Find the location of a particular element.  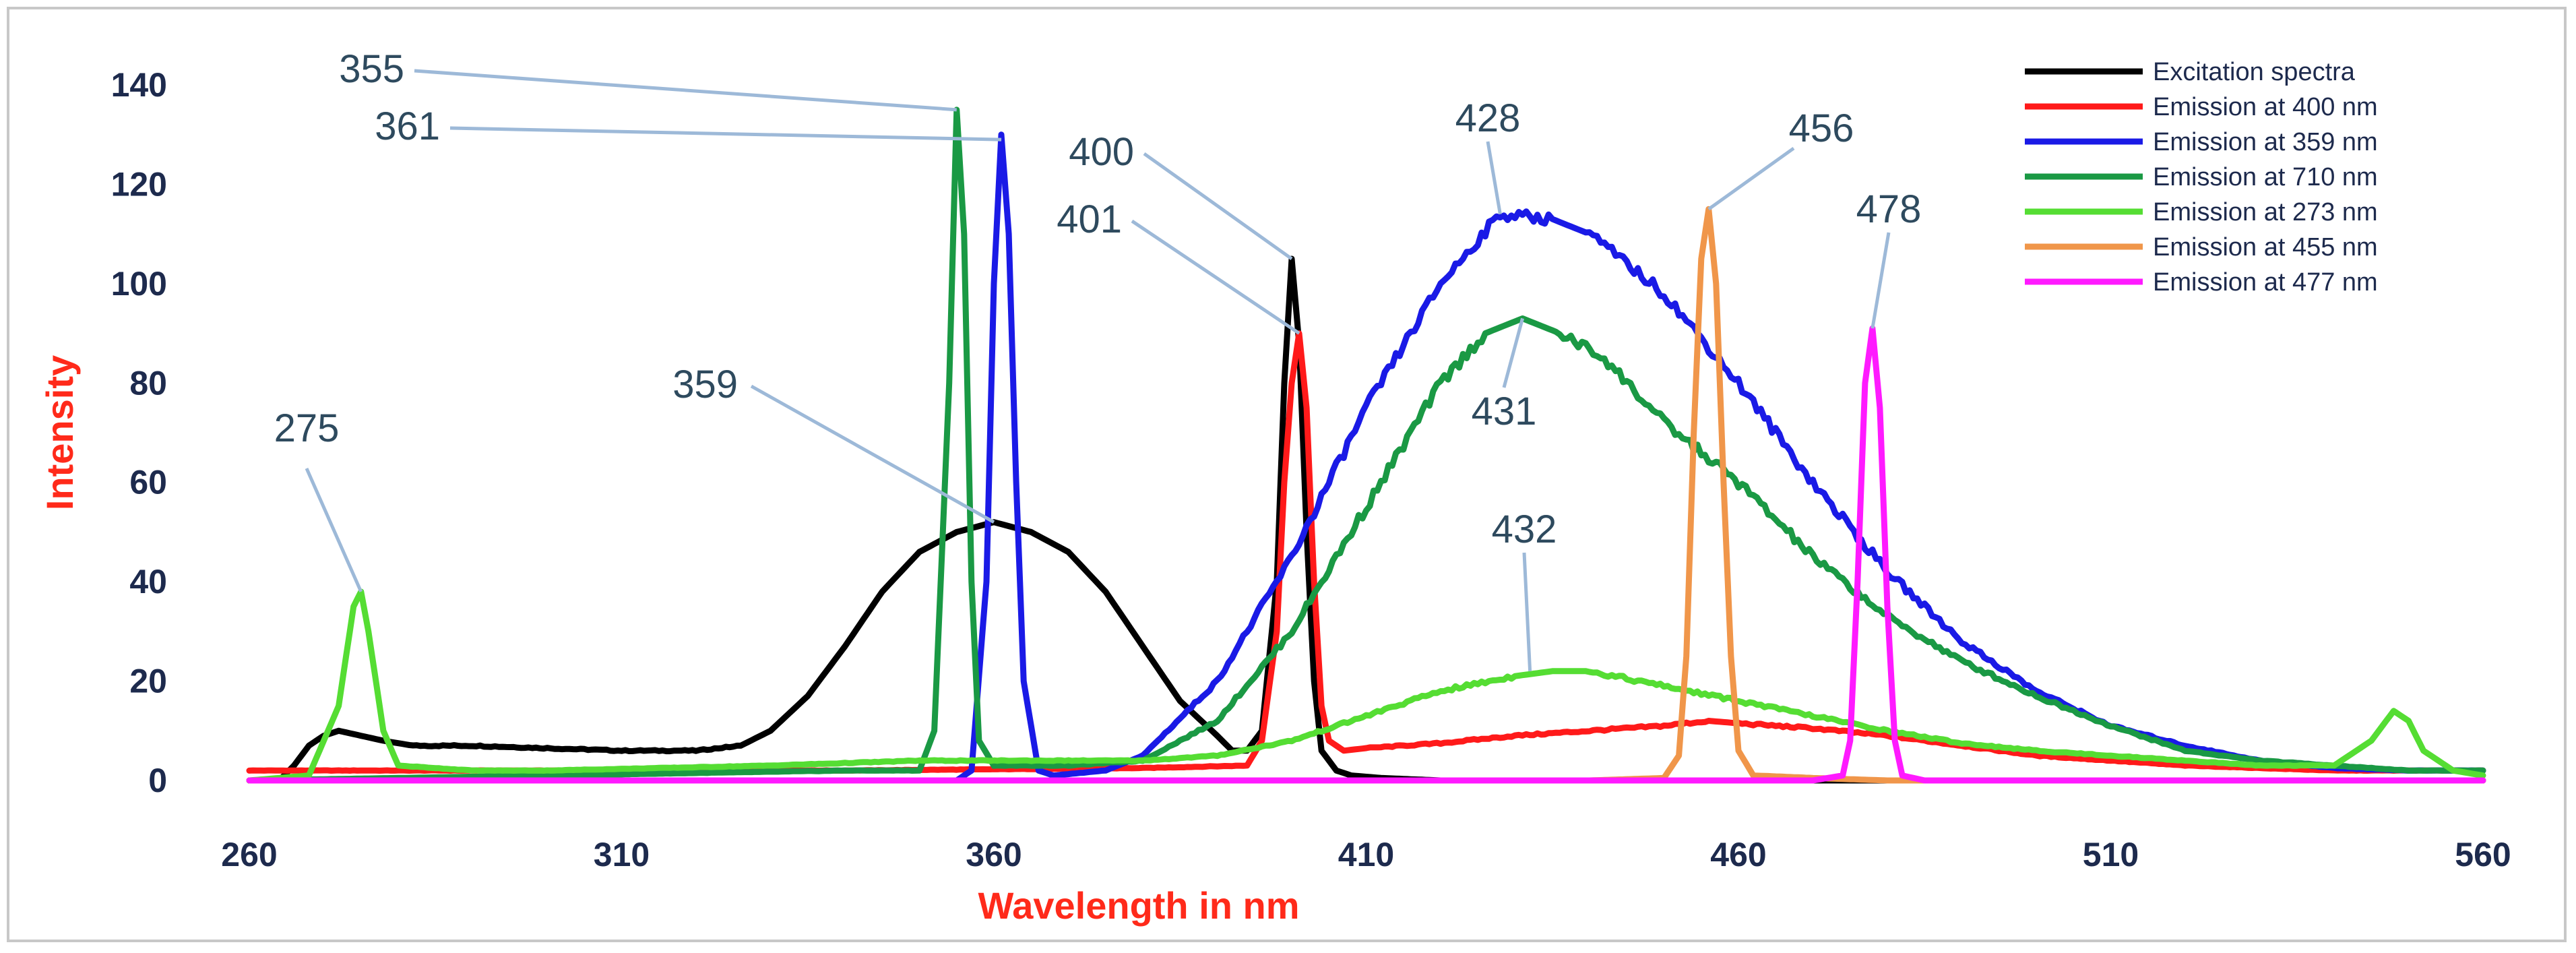

peak-annotation-label: 400 is located at coordinates (1101, 152).